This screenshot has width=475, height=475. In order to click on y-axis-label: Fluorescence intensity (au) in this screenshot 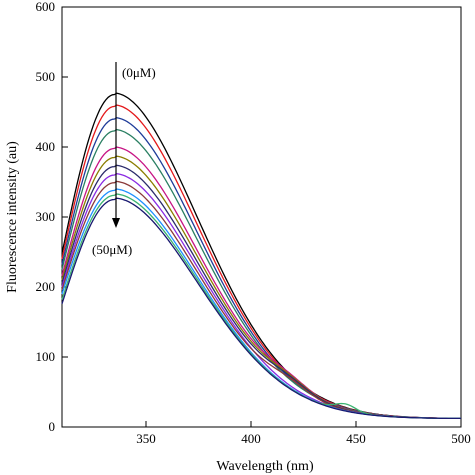, I will do `click(12, 217)`.